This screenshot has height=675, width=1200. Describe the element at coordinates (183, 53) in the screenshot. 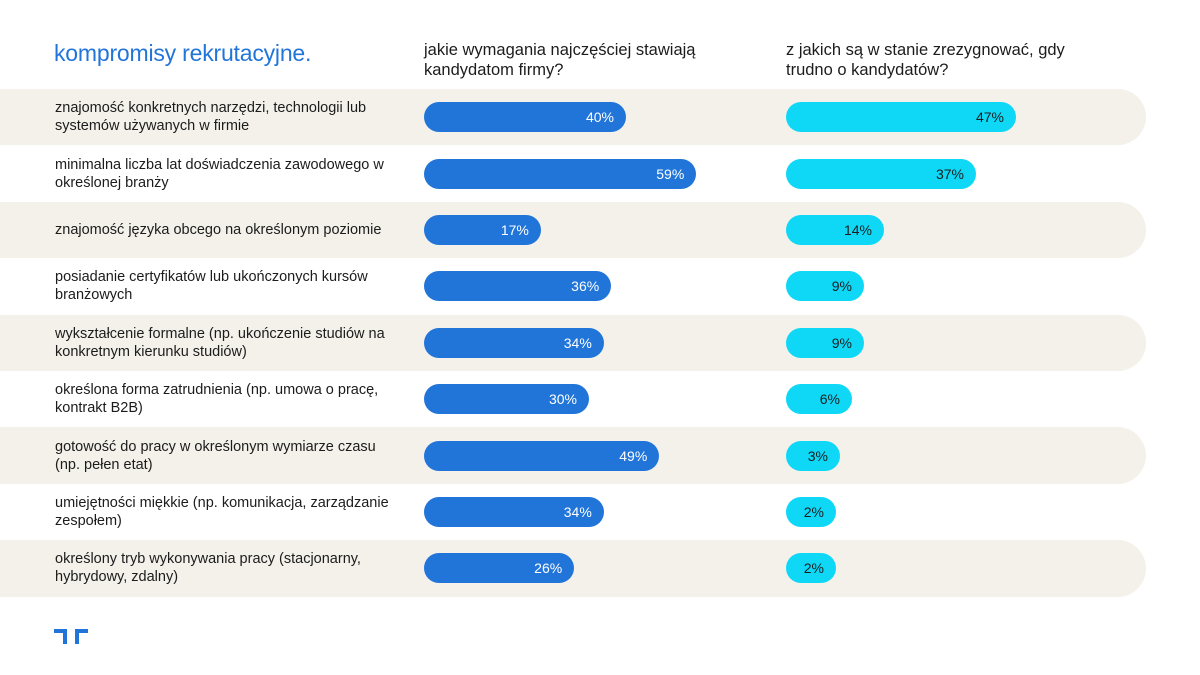

I see `page-title: kompromisy rekrutacyjne.` at that location.